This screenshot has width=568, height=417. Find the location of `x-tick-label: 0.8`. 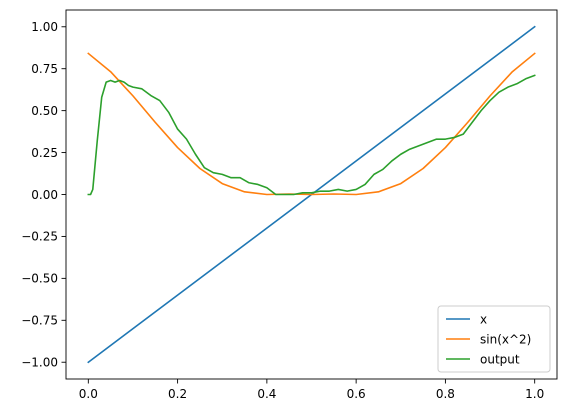

x-tick-label: 0.8 is located at coordinates (445, 394).